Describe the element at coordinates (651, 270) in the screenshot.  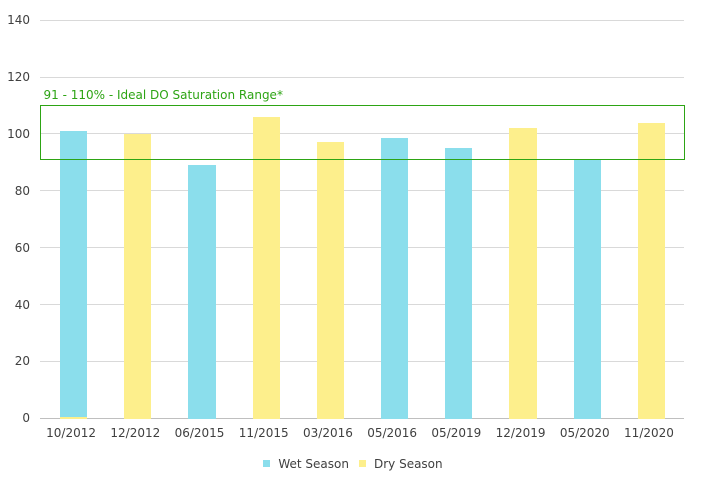
I see `bar-dry-season-11-2020` at that location.